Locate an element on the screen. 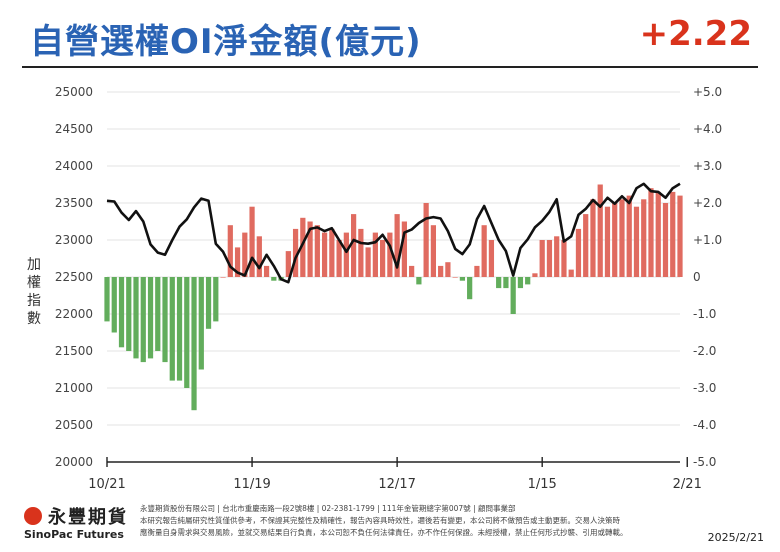  page-title: 自營選權OI淨金額(億元) is located at coordinates (226, 42).